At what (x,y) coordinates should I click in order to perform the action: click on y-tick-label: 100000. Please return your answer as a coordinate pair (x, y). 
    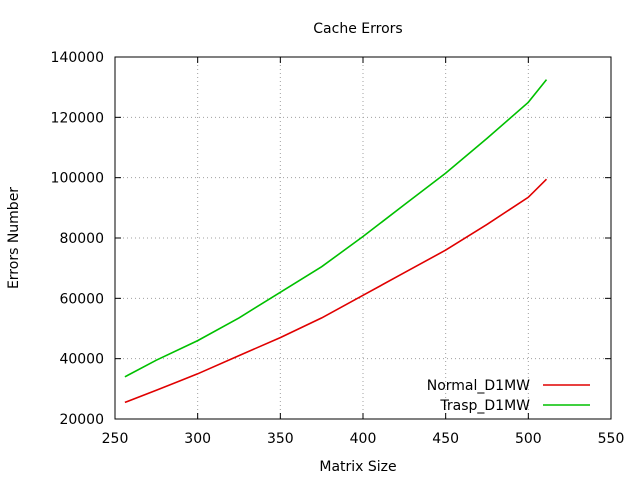
    Looking at the image, I should click on (77, 179).